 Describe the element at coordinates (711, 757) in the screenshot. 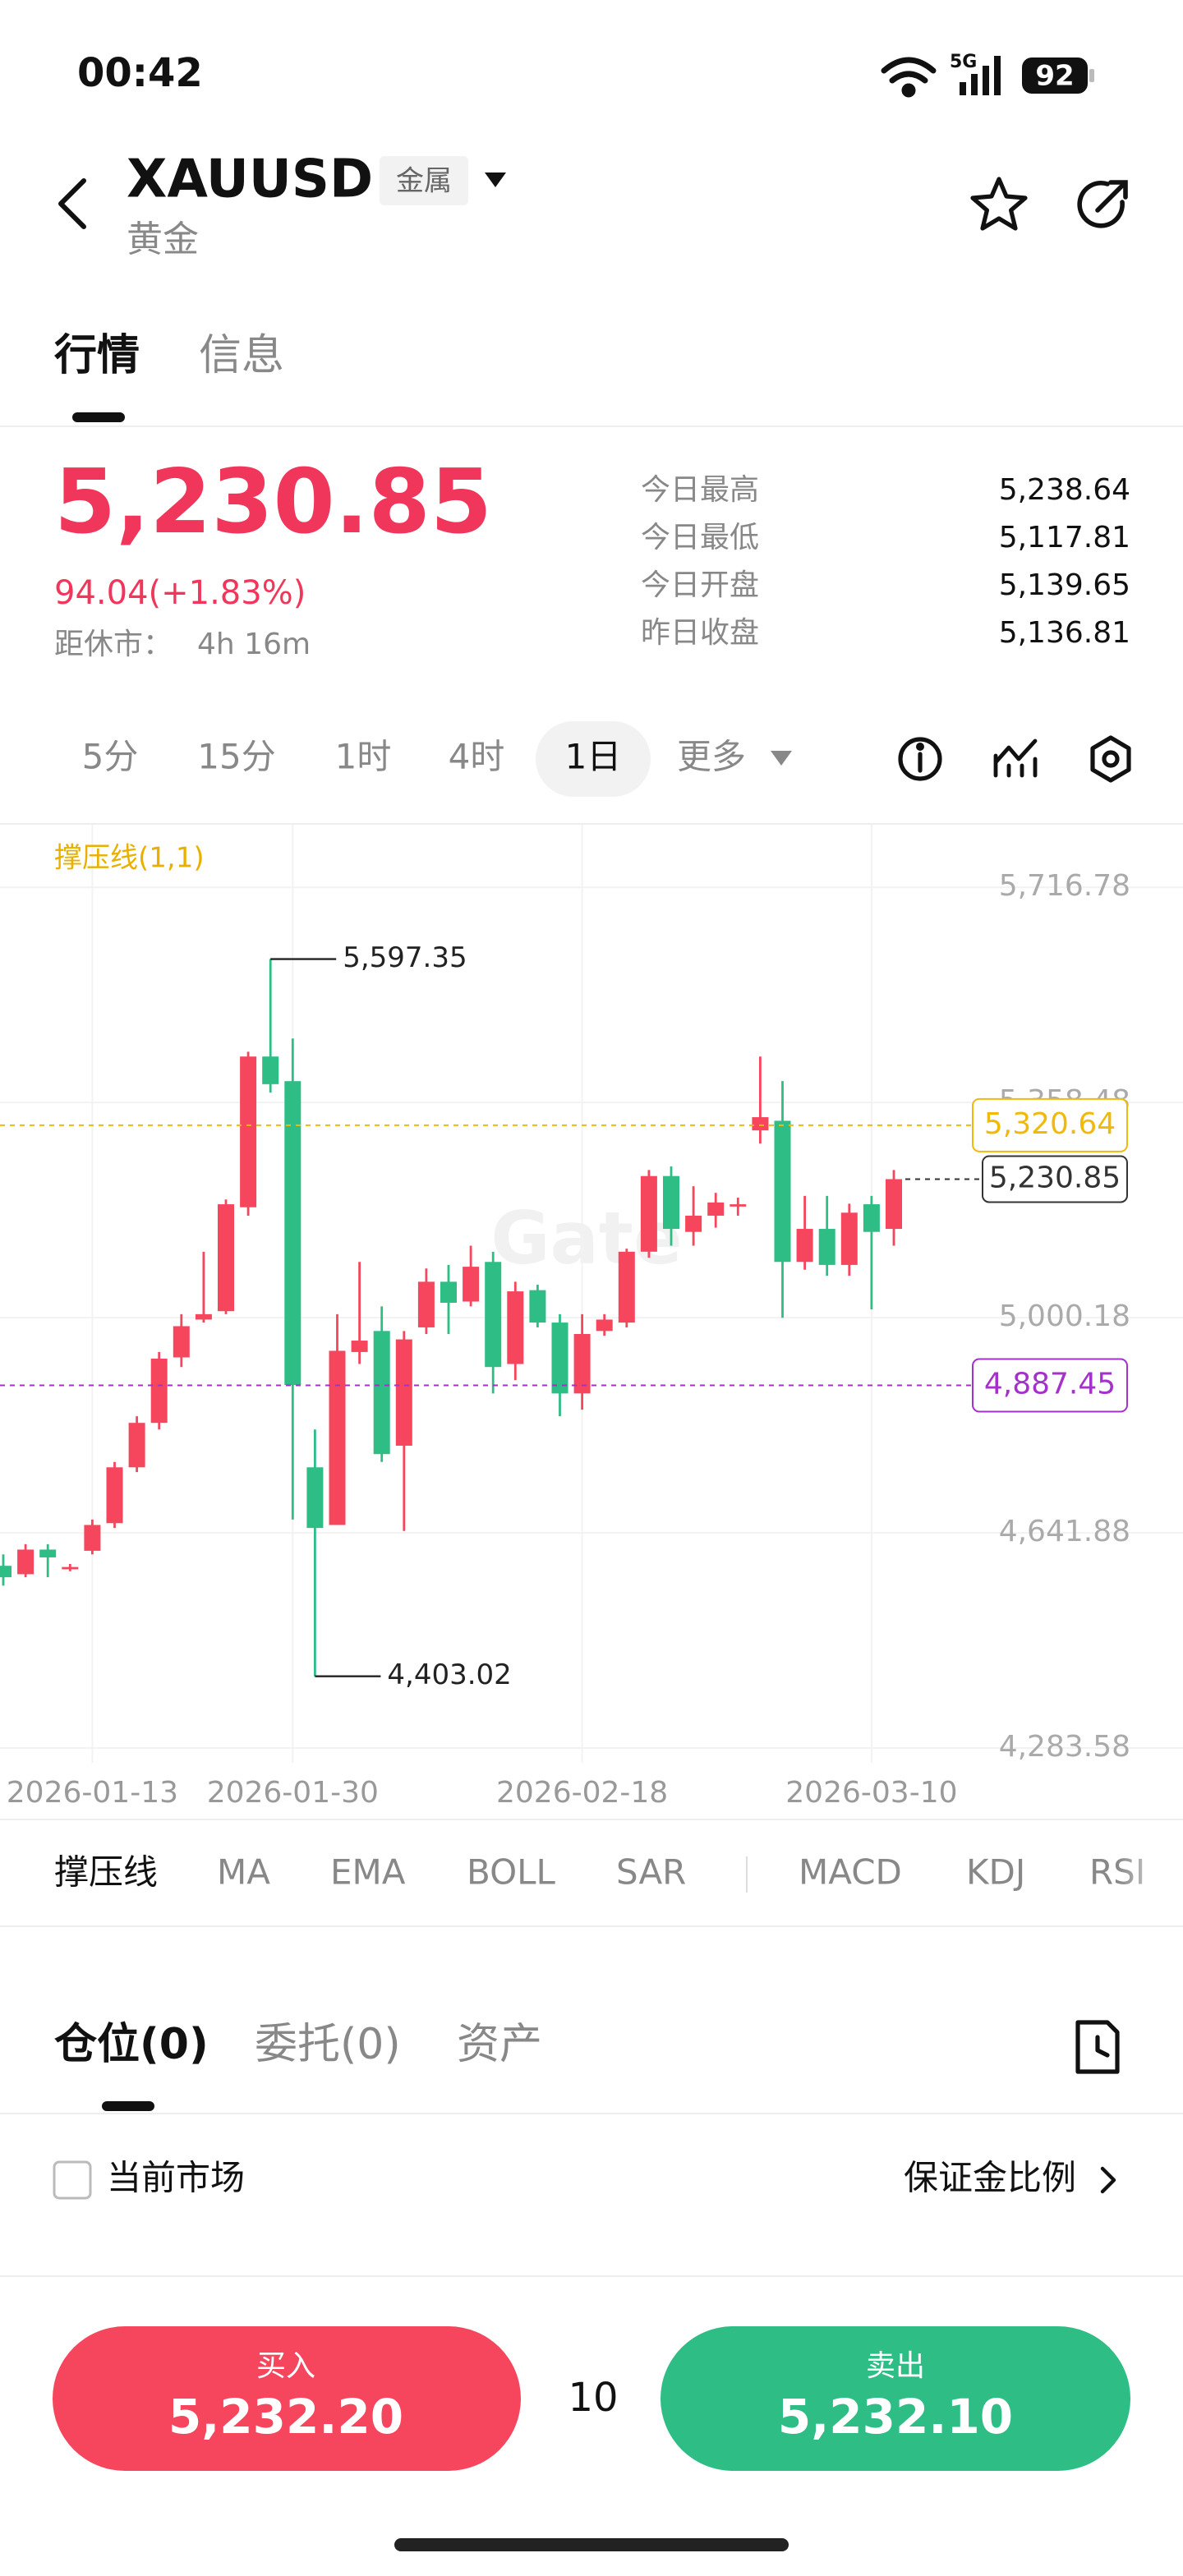

I see `timeframe-more: 更多` at that location.